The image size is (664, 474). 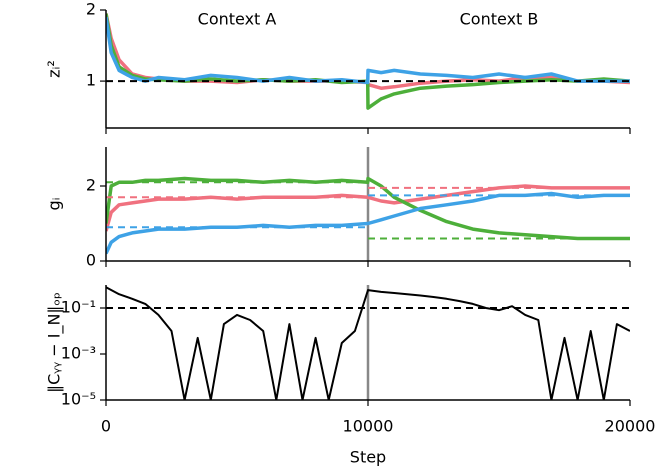 I want to click on y-axis-label: gᵢ, so click(x=54, y=203).